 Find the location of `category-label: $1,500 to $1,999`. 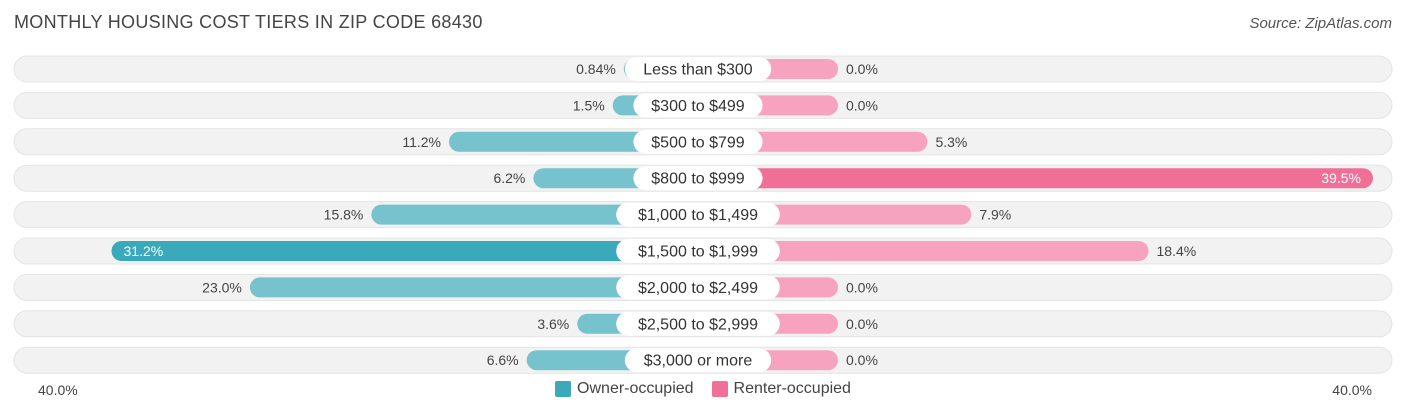

category-label: $1,500 to $1,999 is located at coordinates (698, 252).